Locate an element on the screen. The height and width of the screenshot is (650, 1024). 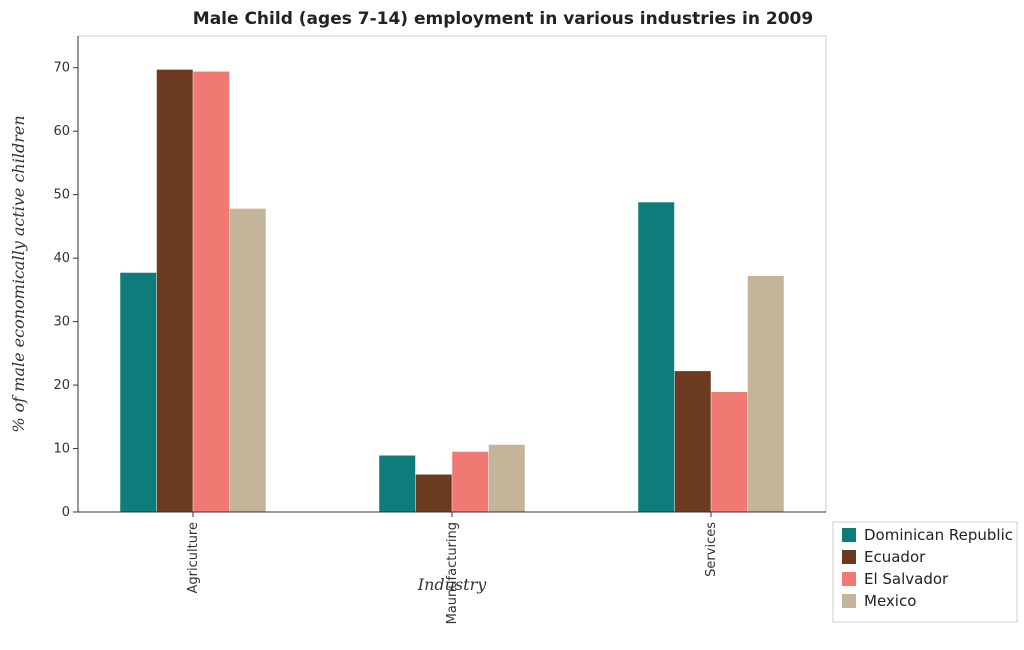
legend-label: Ecuador is located at coordinates (895, 557).